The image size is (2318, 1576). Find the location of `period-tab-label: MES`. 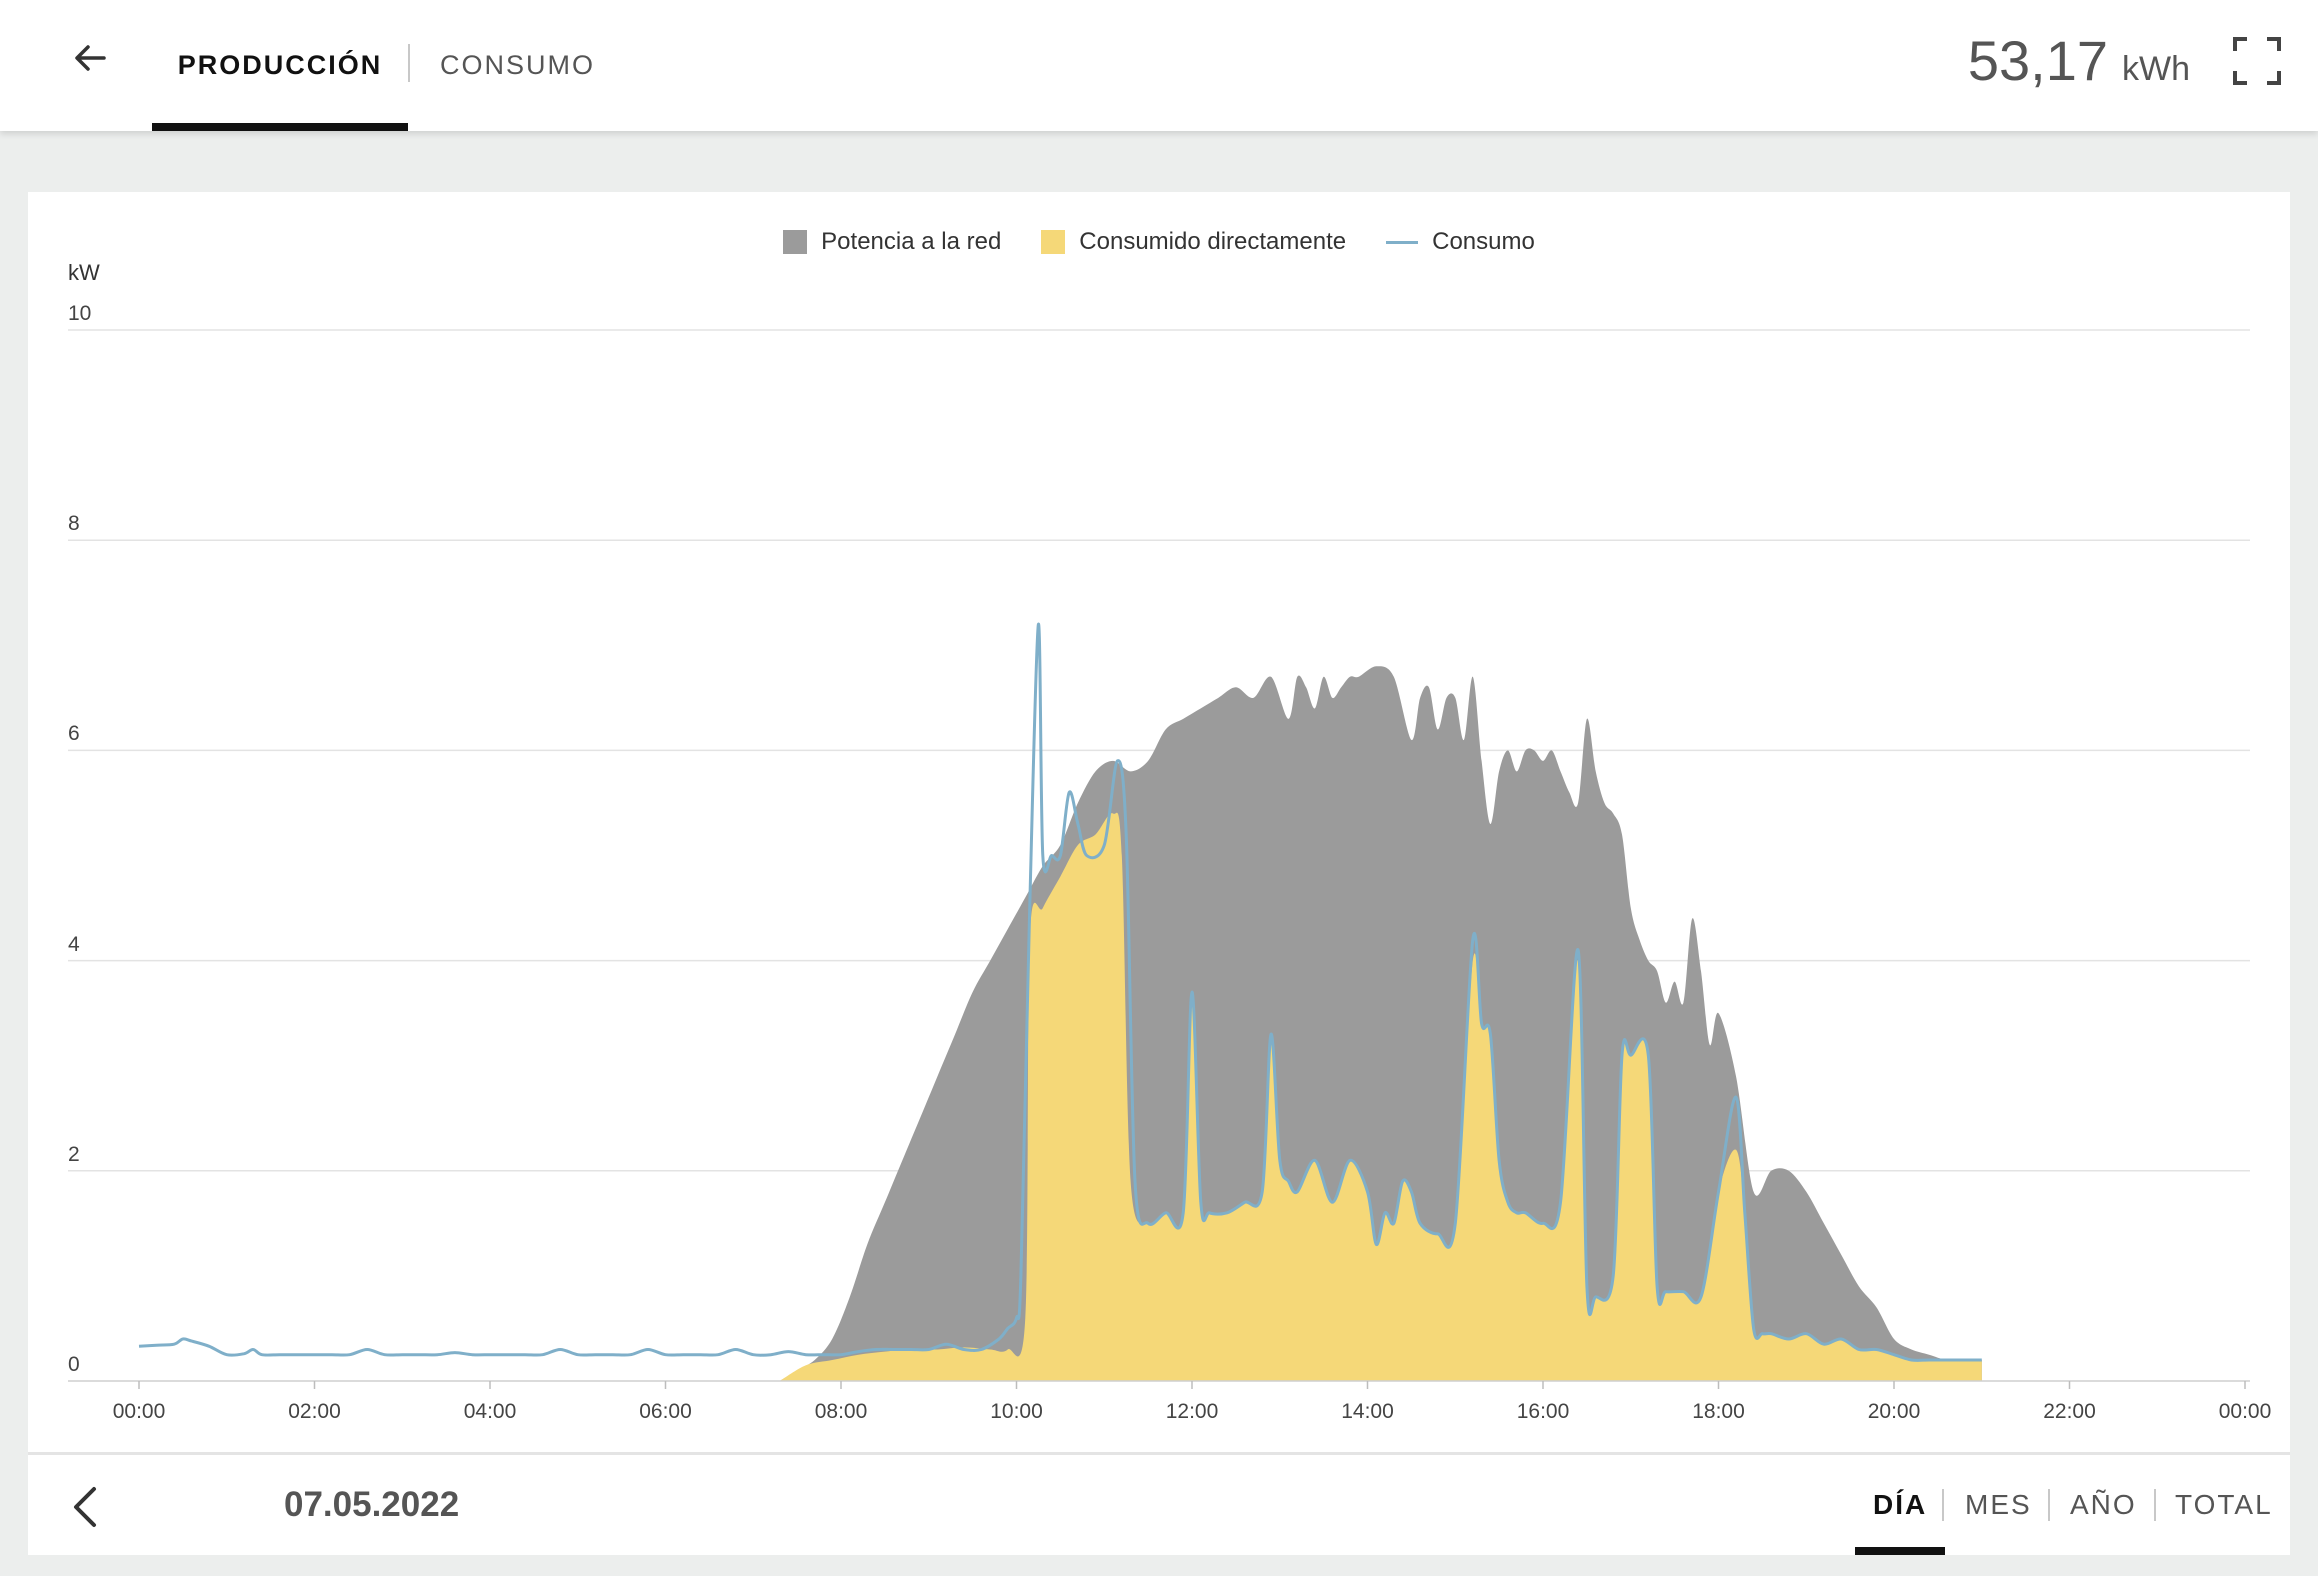

period-tab-label: MES is located at coordinates (1998, 1504).